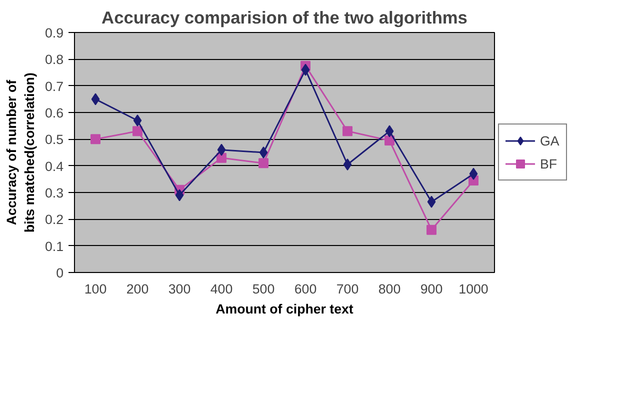 The width and height of the screenshot is (631, 410). Describe the element at coordinates (221, 289) in the screenshot. I see `x-tick-label: 400` at that location.